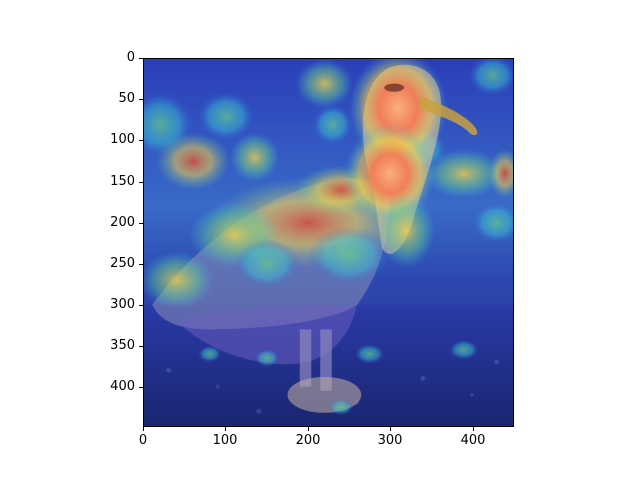 The image size is (640, 480). I want to click on y-tick-label: 200, so click(122, 222).